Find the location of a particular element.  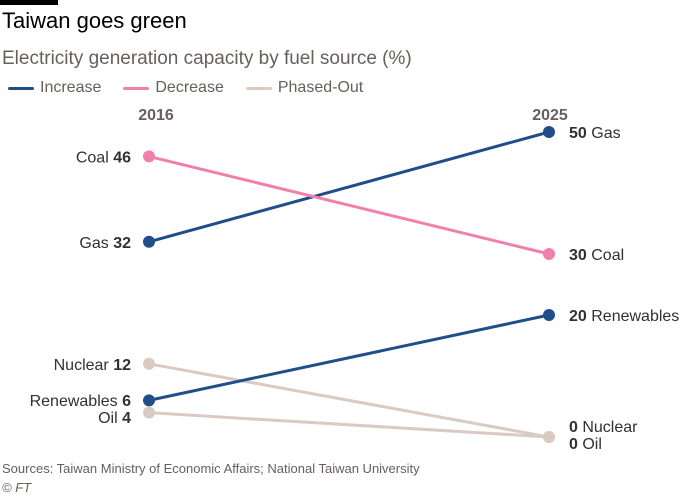

legend-item-phased-out: Phased-Out is located at coordinates (304, 88).